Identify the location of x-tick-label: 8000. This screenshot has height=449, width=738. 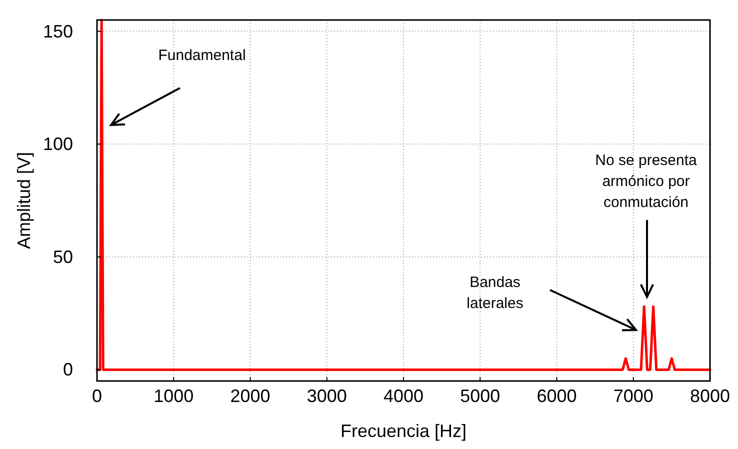
(710, 396).